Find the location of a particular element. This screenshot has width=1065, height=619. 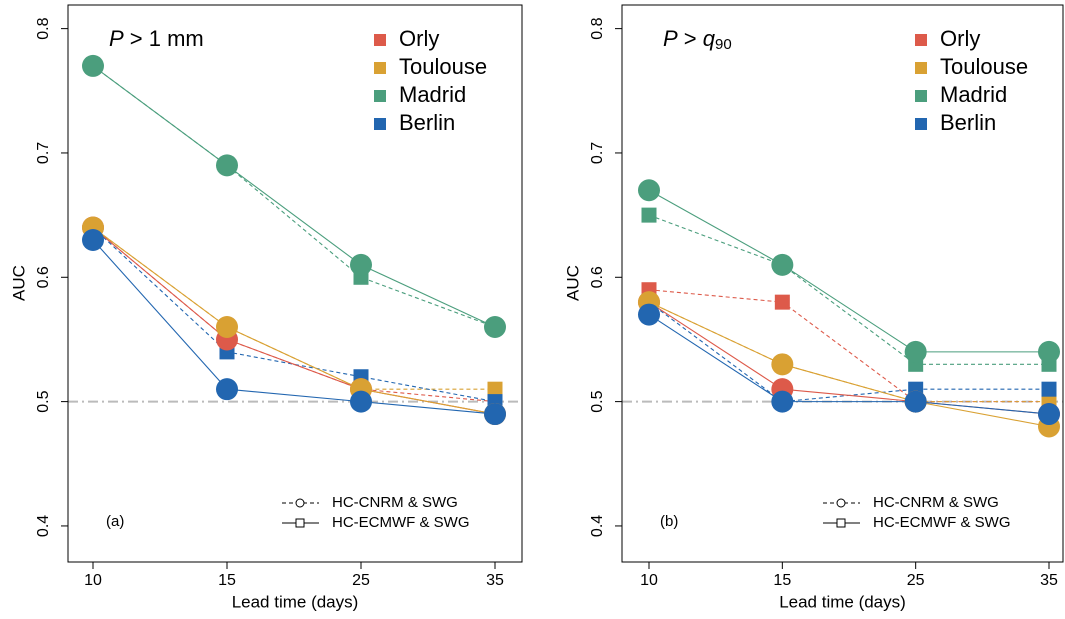

annotation-part: q is located at coordinates (709, 38).